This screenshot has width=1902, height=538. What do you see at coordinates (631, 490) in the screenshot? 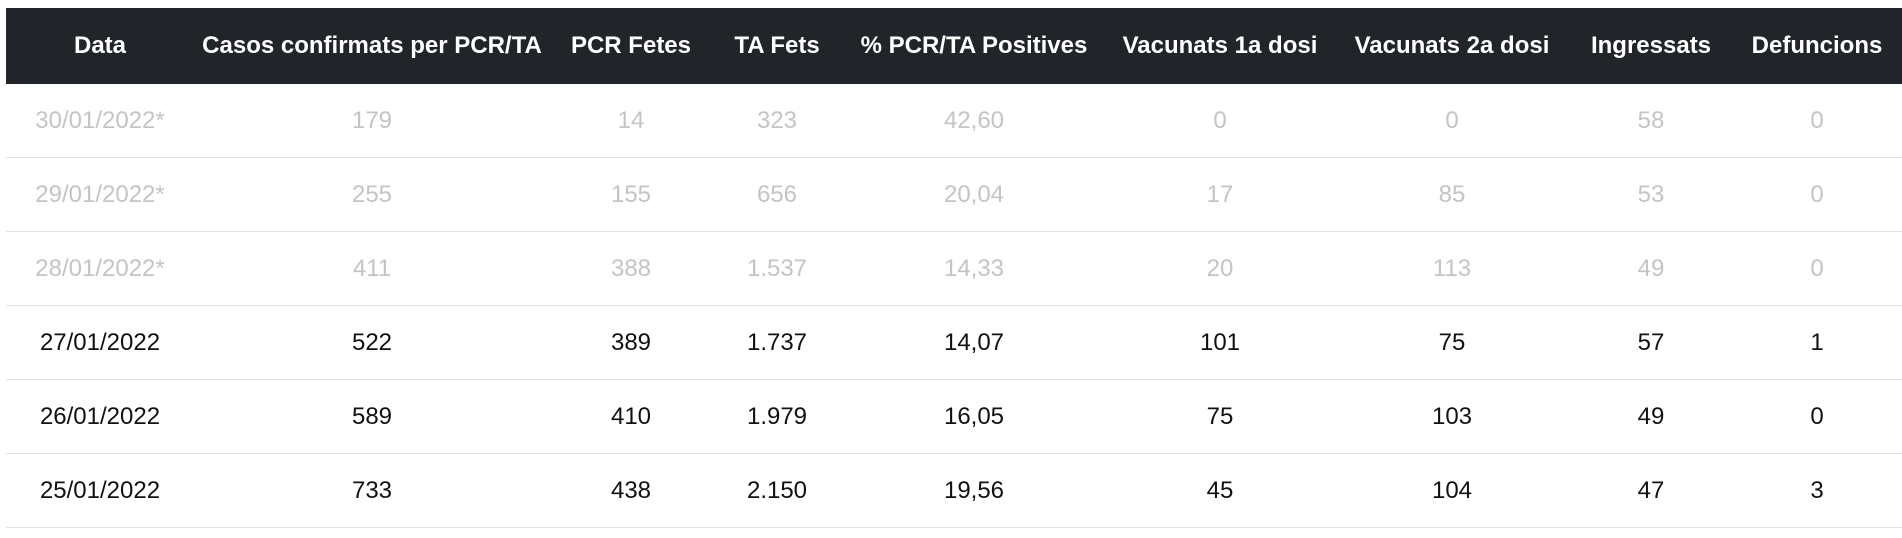
I see `cell-pcr: 438` at bounding box center [631, 490].